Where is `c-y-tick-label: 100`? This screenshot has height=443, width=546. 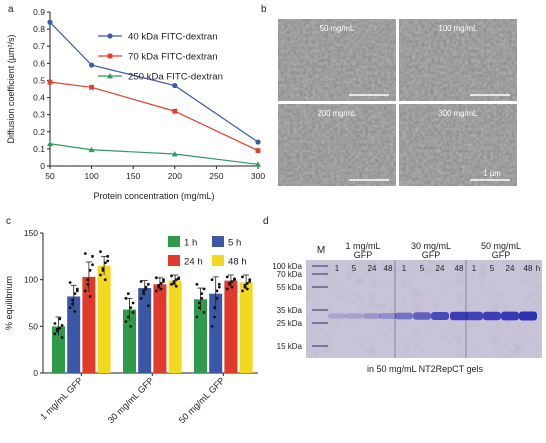 c-y-tick-label: 100 is located at coordinates (31, 280).